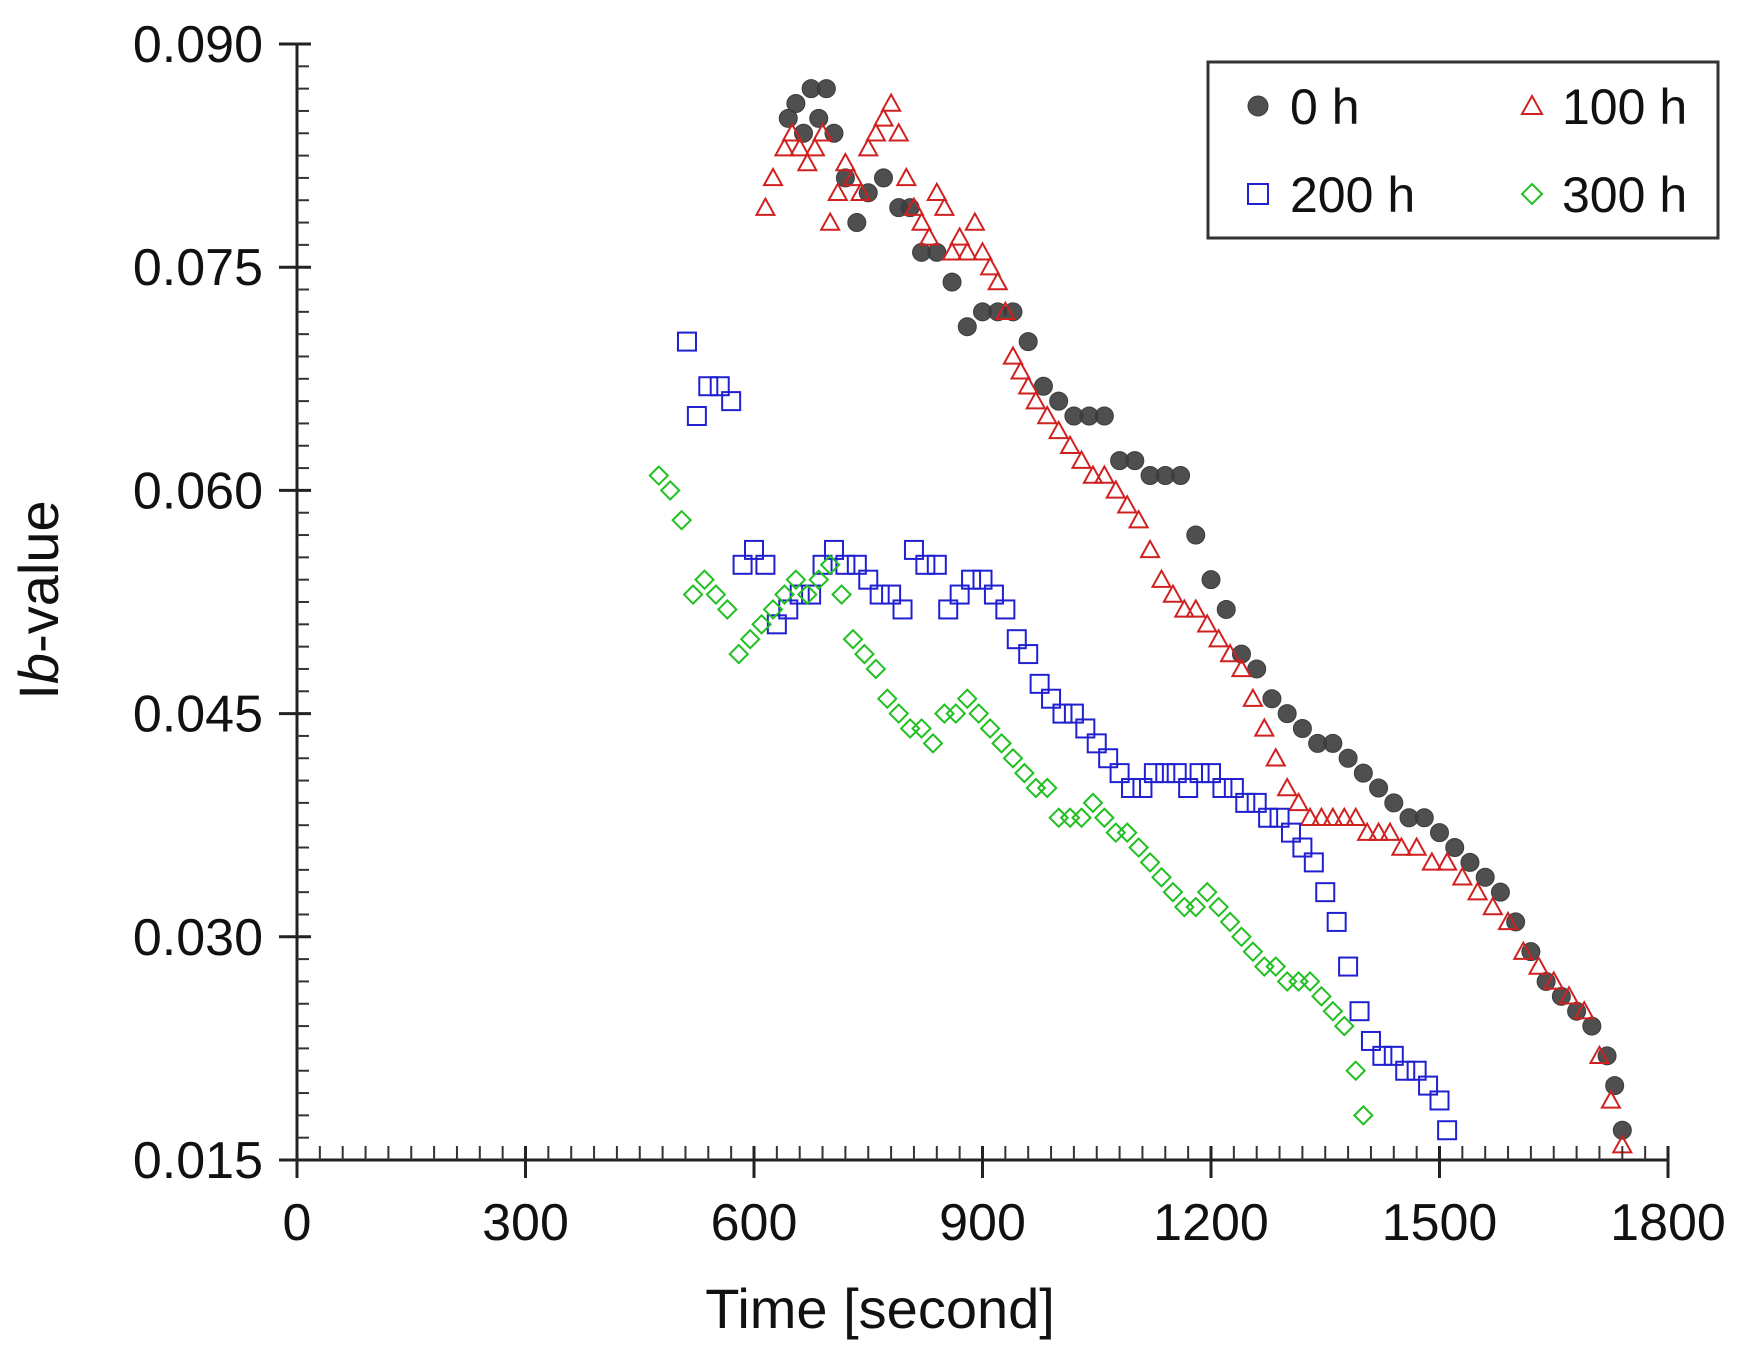 This screenshot has width=1750, height=1362. What do you see at coordinates (198, 45) in the screenshot?
I see `y-tick-label: 0.090` at bounding box center [198, 45].